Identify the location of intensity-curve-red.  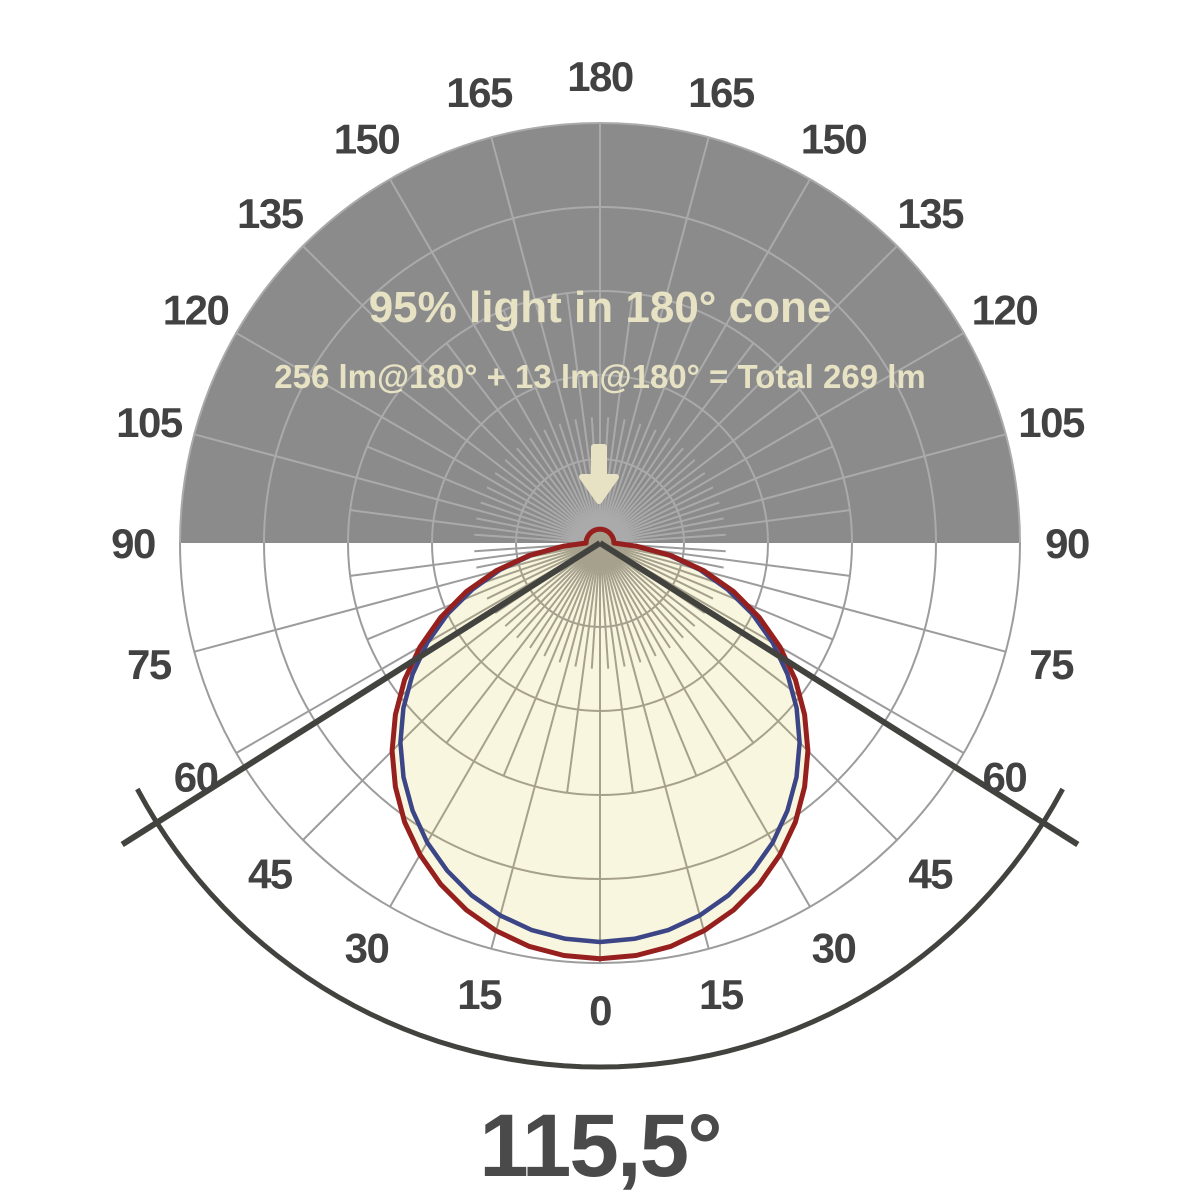
(600, 744).